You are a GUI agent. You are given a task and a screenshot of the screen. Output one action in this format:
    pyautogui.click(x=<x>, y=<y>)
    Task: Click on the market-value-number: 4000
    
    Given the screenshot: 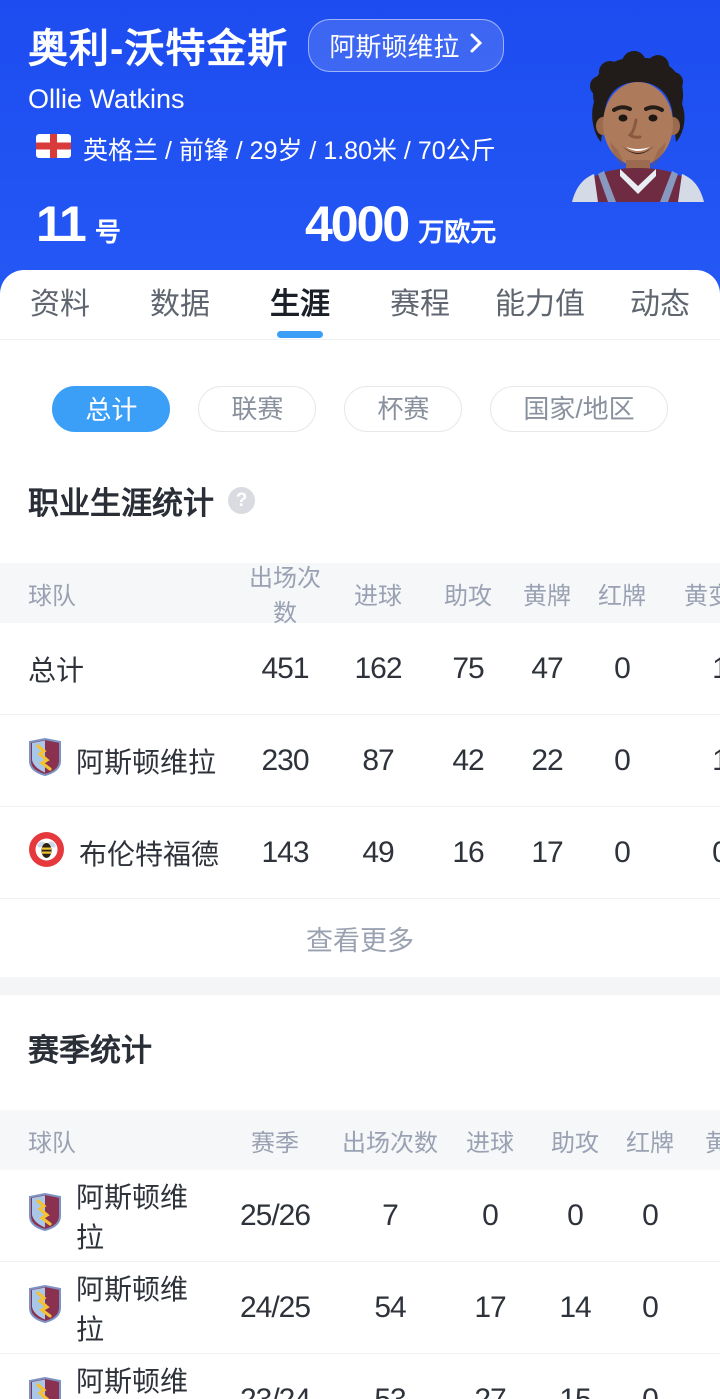 What is the action you would take?
    pyautogui.click(x=357, y=224)
    